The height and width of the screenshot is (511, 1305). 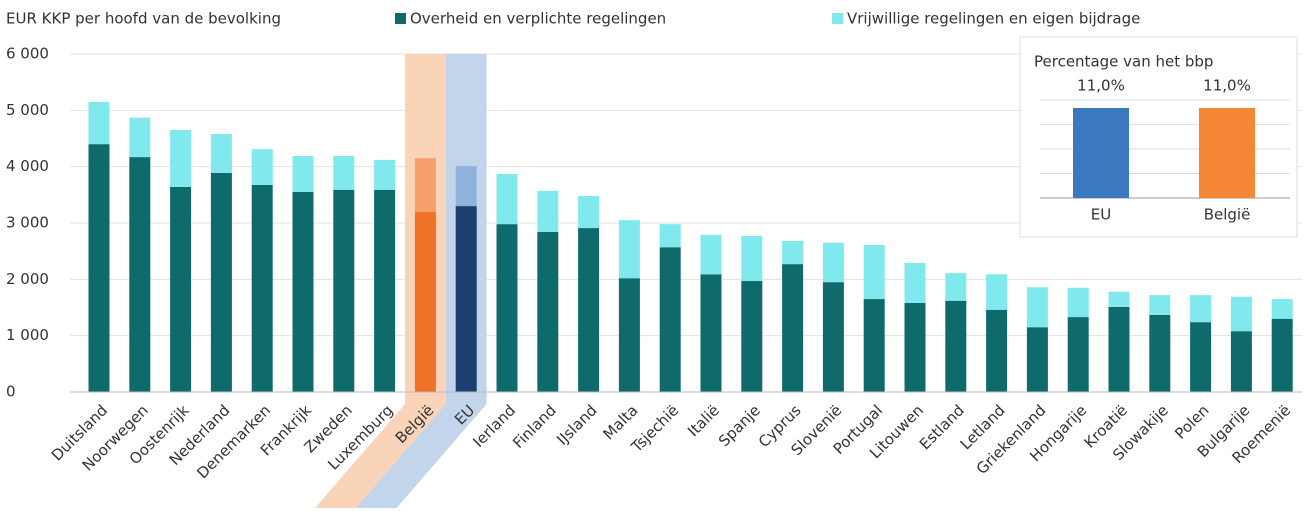 What do you see at coordinates (1101, 215) in the screenshot?
I see `inset-category-label: EU` at bounding box center [1101, 215].